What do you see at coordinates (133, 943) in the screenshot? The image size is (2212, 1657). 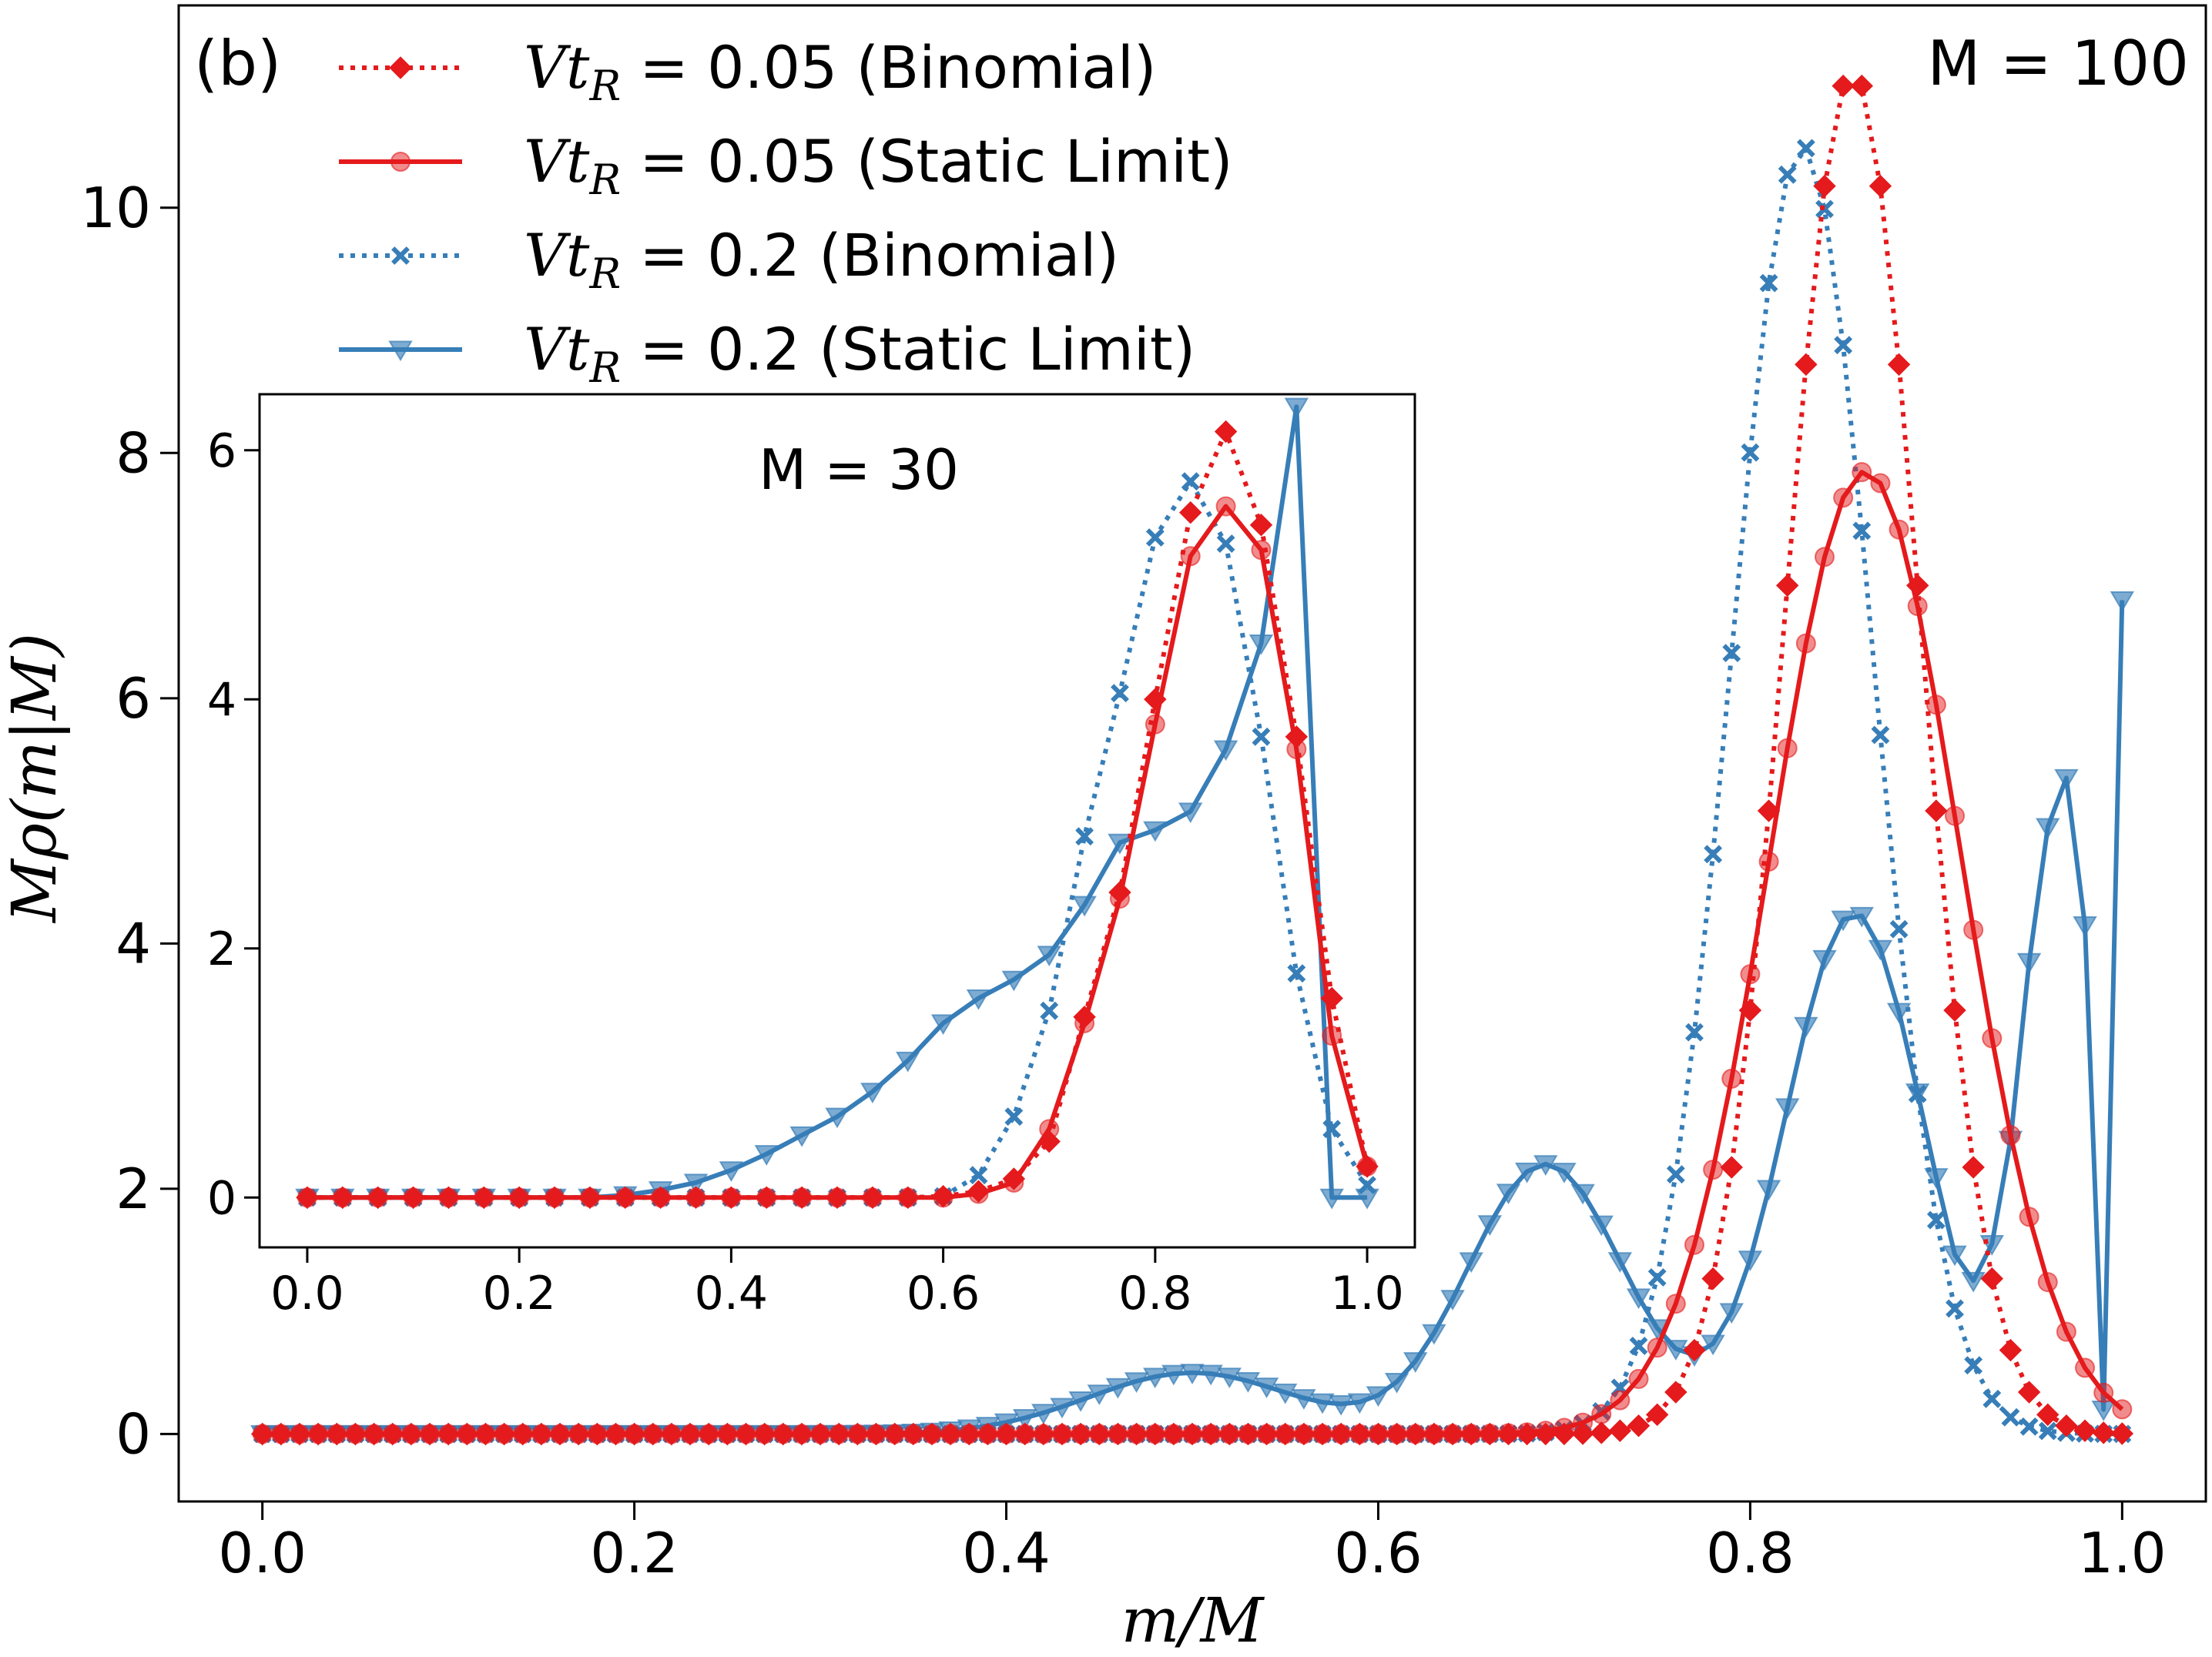 I see `main-ytick-label-2: 4` at bounding box center [133, 943].